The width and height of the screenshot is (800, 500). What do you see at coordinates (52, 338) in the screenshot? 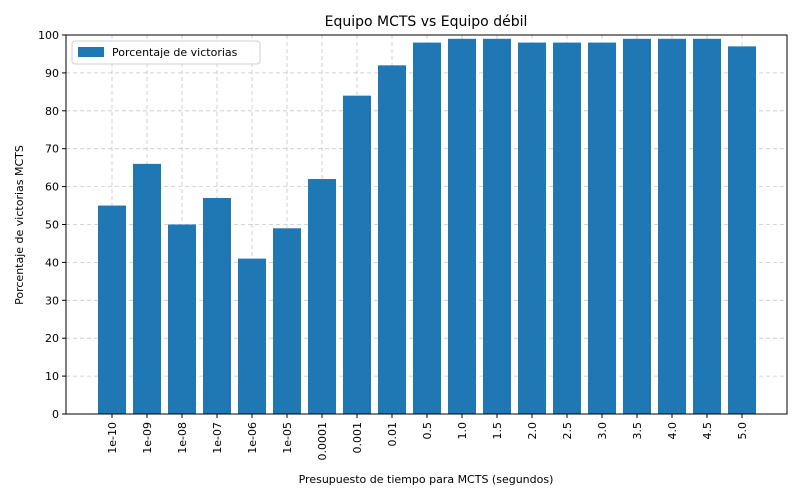
I see `y-tick-label: 20` at bounding box center [52, 338].